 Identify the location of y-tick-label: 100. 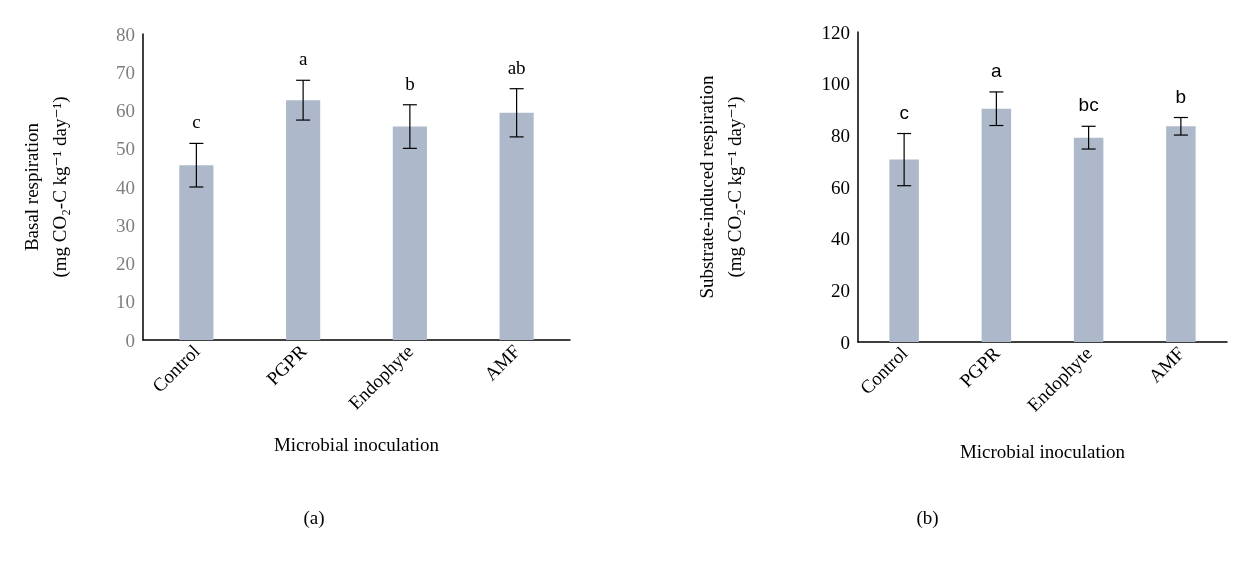
(835, 84).